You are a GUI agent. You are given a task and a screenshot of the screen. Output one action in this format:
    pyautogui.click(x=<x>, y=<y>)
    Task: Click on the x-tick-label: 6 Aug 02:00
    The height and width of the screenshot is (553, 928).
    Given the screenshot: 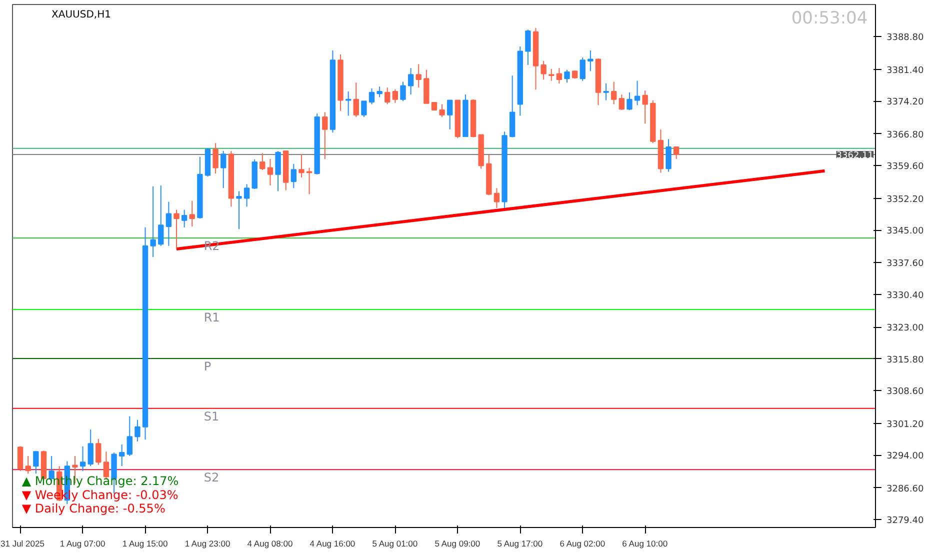 What is the action you would take?
    pyautogui.click(x=583, y=543)
    